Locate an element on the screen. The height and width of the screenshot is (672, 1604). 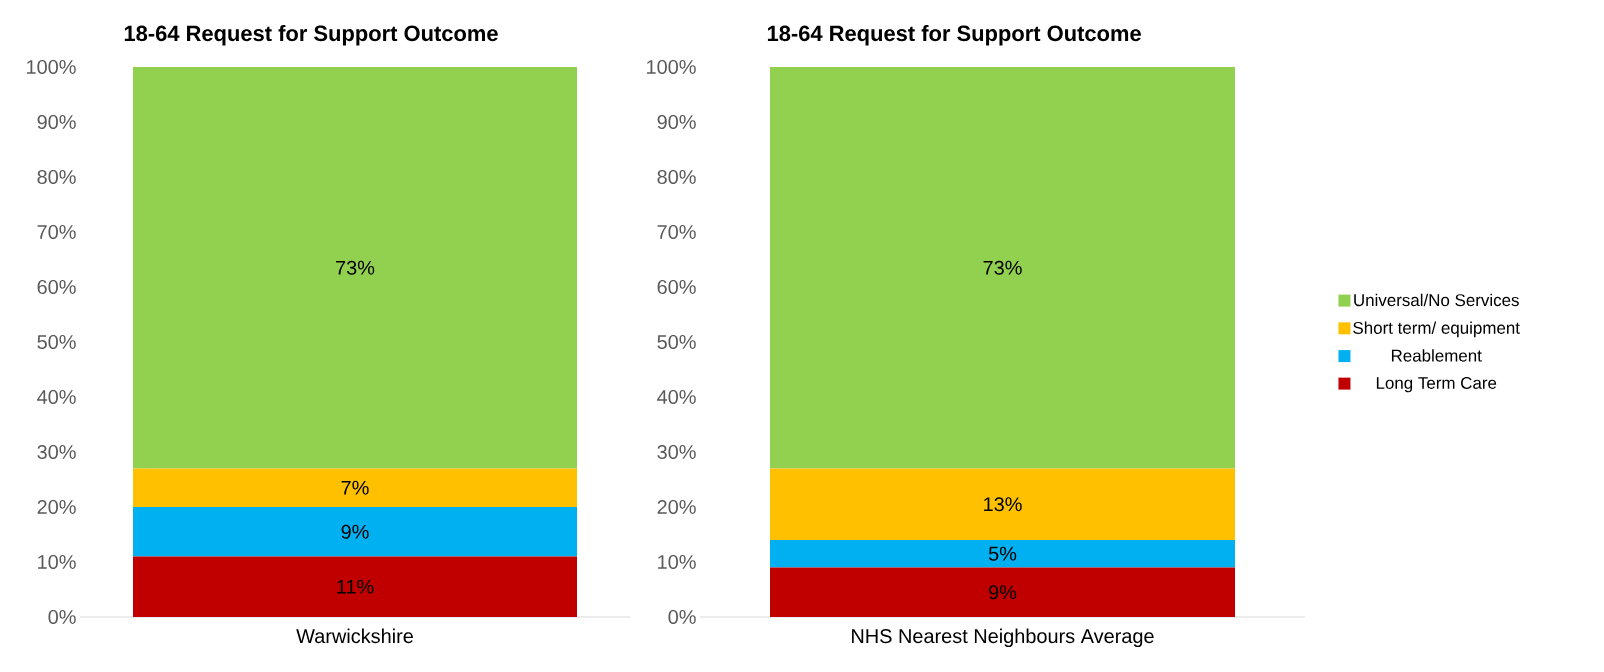
data-label: 5% is located at coordinates (1002, 553).